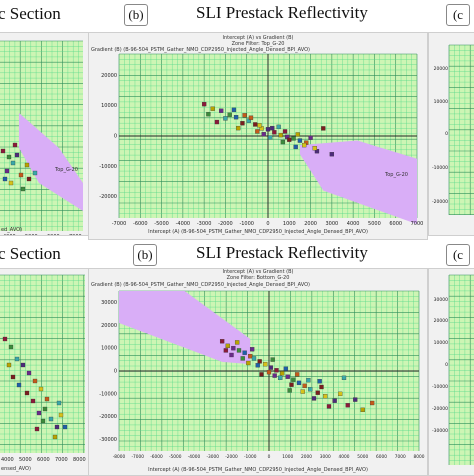 The width and height of the screenshot is (474, 476). What do you see at coordinates (331, 224) in the screenshot?
I see `x-tick-label: 3000` at bounding box center [331, 224].